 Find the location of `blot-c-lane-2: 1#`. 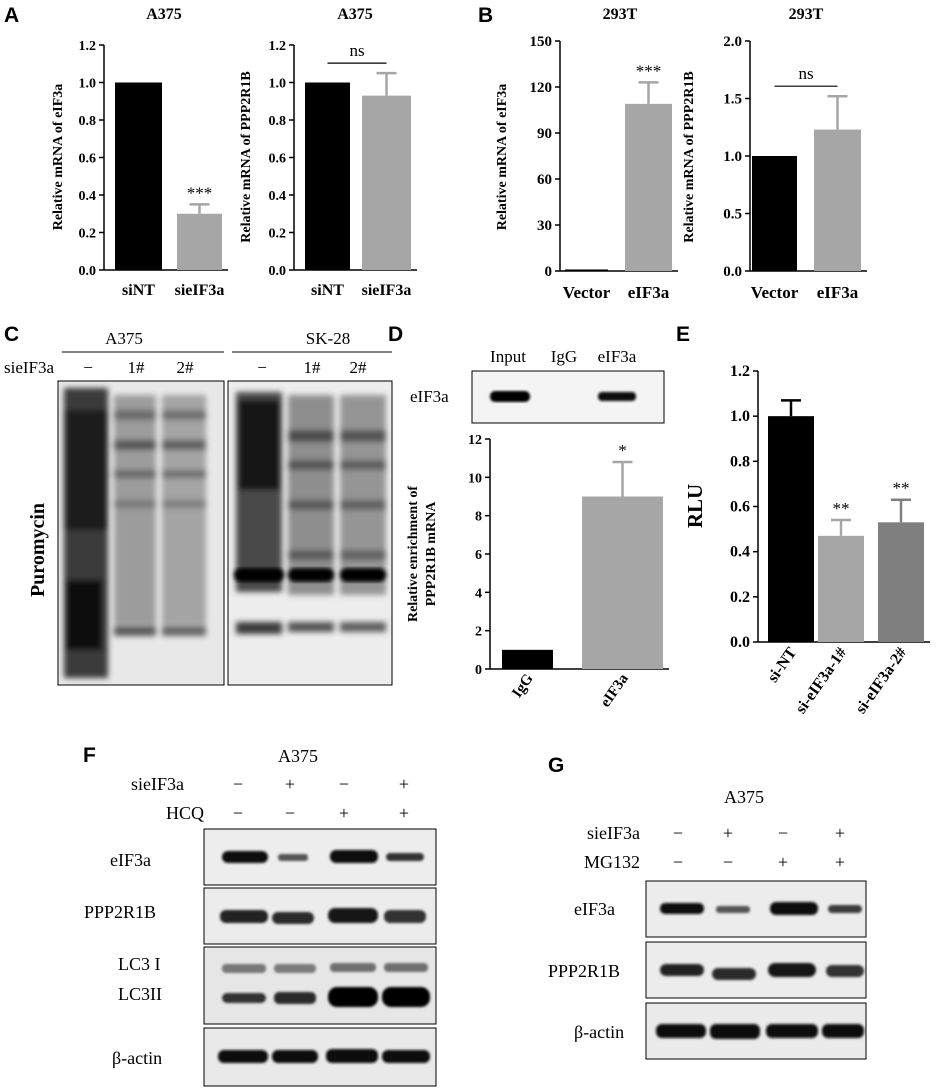

blot-c-lane-2: 1# is located at coordinates (137, 367).